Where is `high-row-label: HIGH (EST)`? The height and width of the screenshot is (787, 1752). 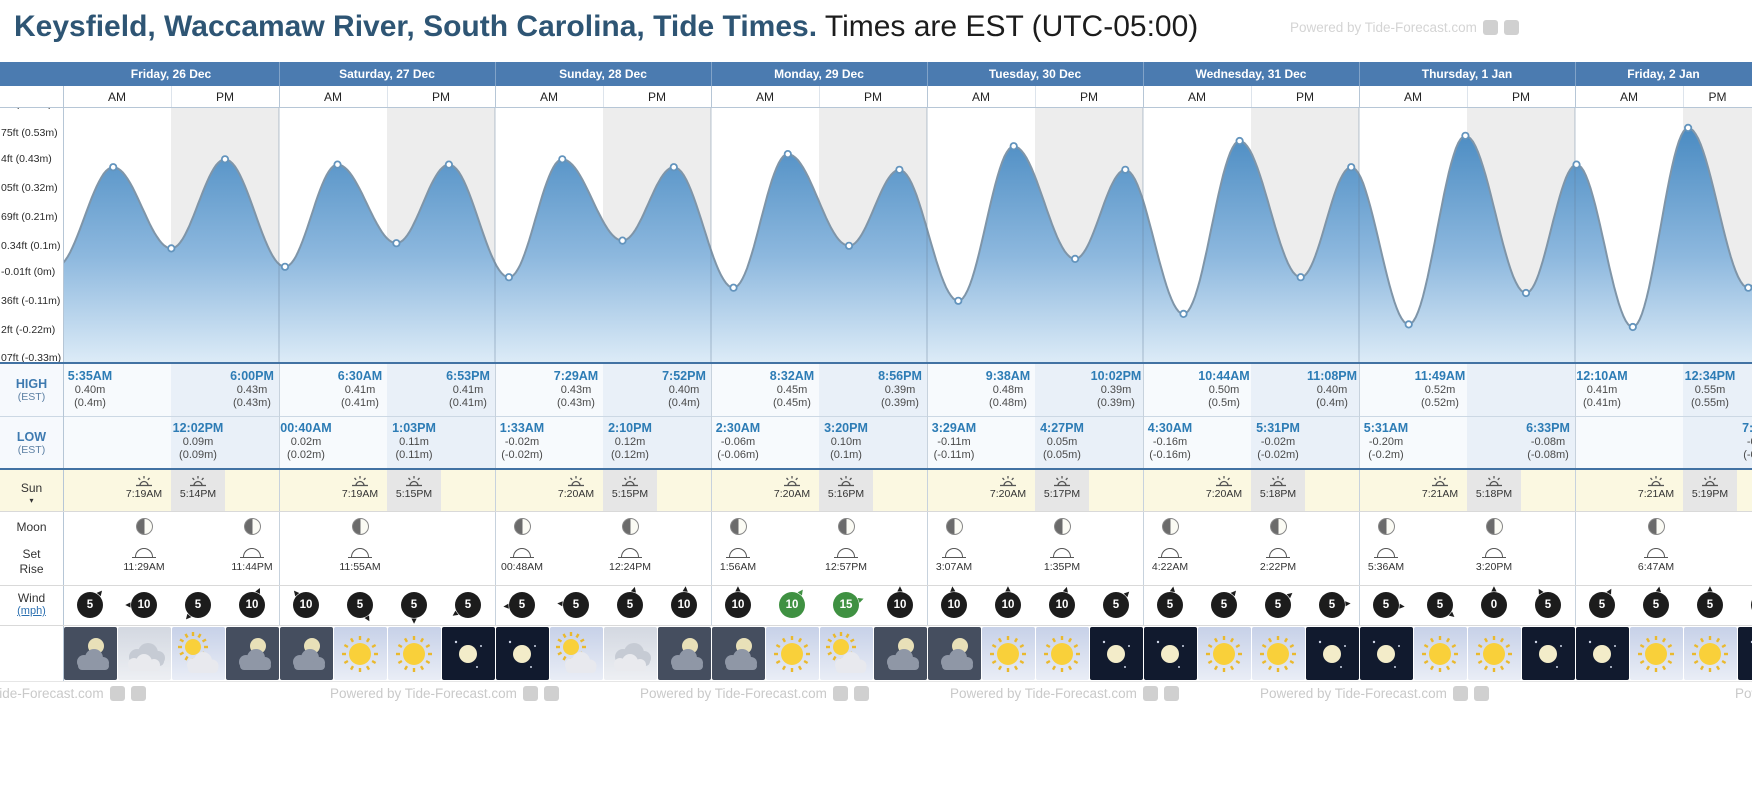 high-row-label: HIGH (EST) is located at coordinates (31, 390).